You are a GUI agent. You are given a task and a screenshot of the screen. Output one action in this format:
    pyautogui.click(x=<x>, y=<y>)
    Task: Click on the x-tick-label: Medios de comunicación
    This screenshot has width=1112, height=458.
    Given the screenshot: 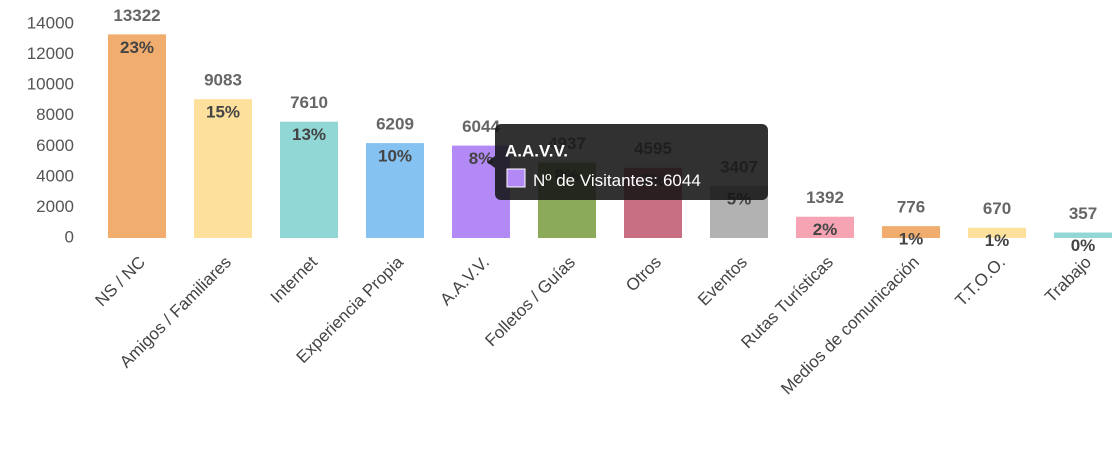 What is the action you would take?
    pyautogui.click(x=850, y=326)
    